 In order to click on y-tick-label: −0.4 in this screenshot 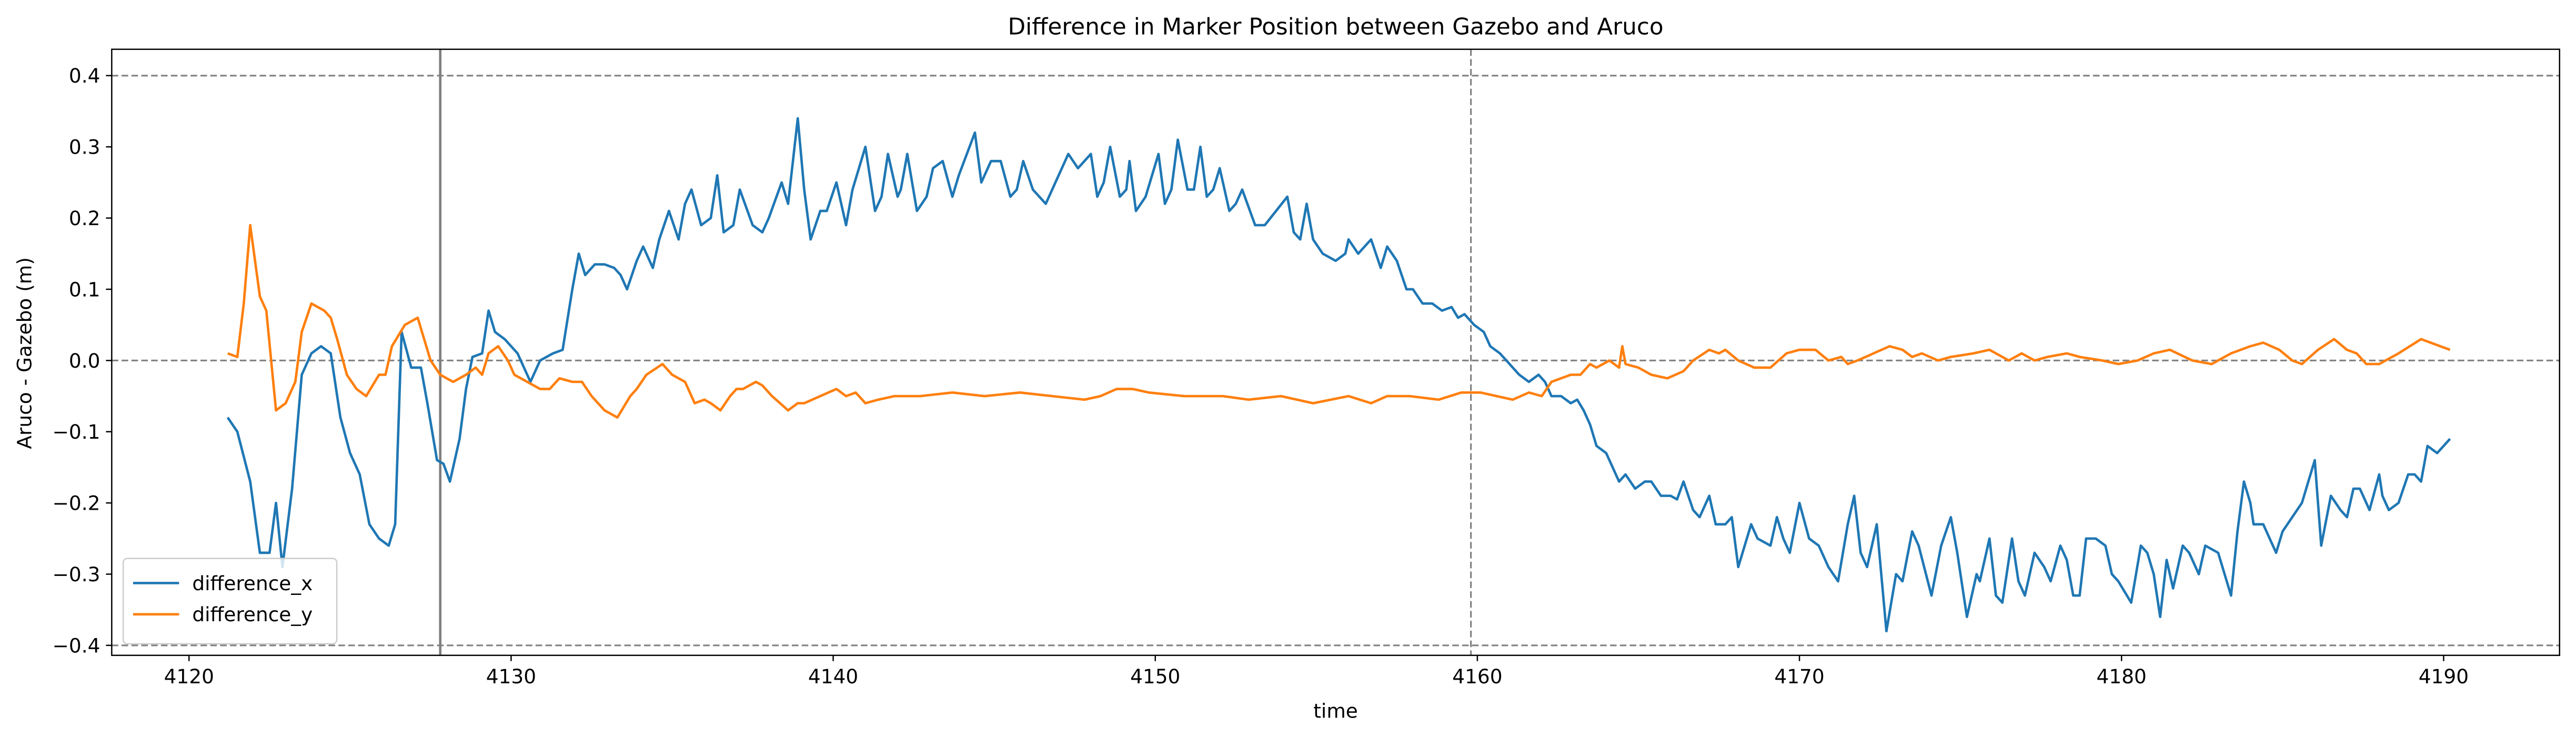, I will do `click(76, 645)`.